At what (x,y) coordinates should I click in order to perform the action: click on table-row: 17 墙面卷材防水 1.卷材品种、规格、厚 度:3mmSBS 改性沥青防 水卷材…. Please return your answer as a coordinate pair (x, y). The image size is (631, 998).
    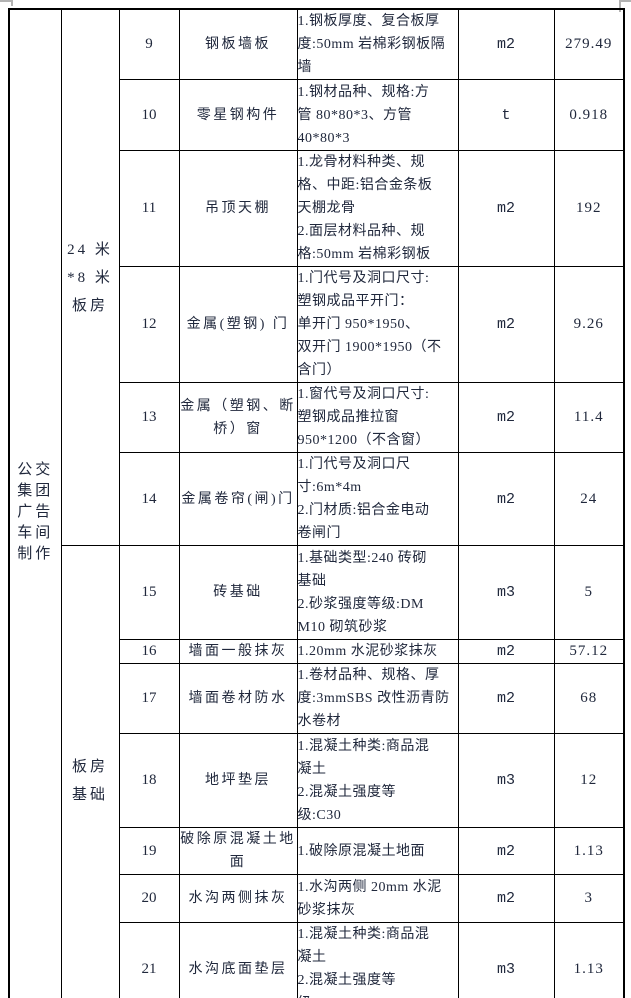
    Looking at the image, I should click on (317, 698).